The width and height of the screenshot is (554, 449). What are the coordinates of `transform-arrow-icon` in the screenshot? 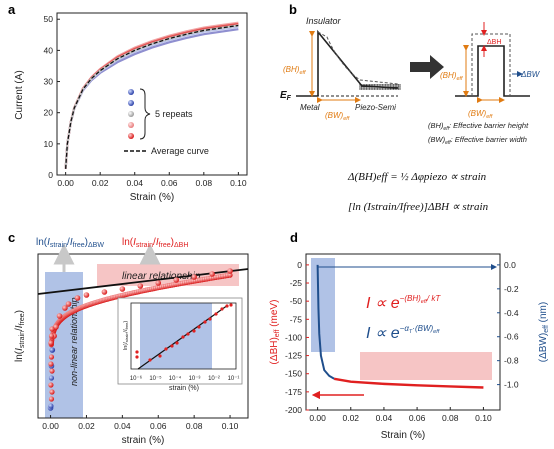 It's located at (427, 67).